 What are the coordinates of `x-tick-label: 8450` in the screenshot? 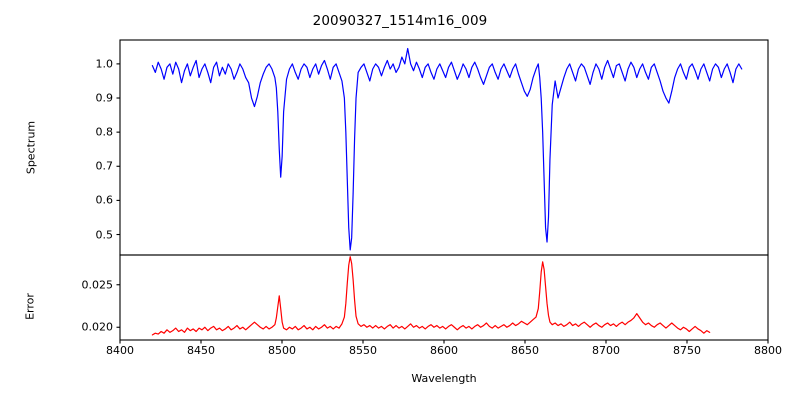 It's located at (201, 350).